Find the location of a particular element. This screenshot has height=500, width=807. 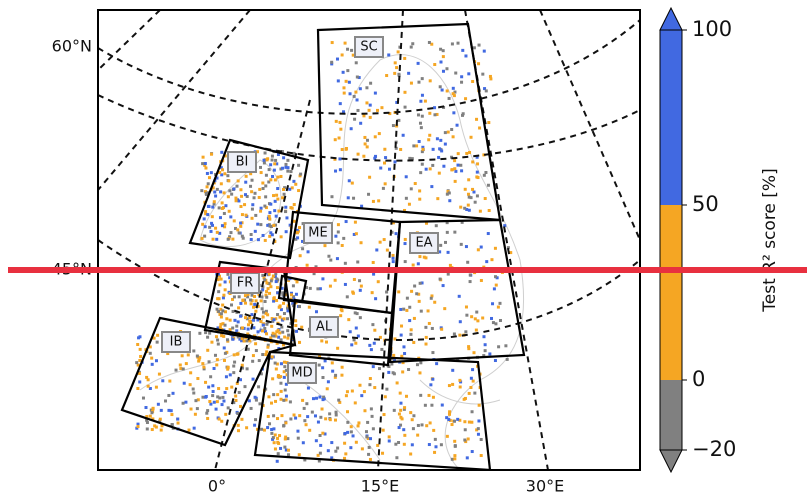

colorbar-frame is located at coordinates (671, 240).